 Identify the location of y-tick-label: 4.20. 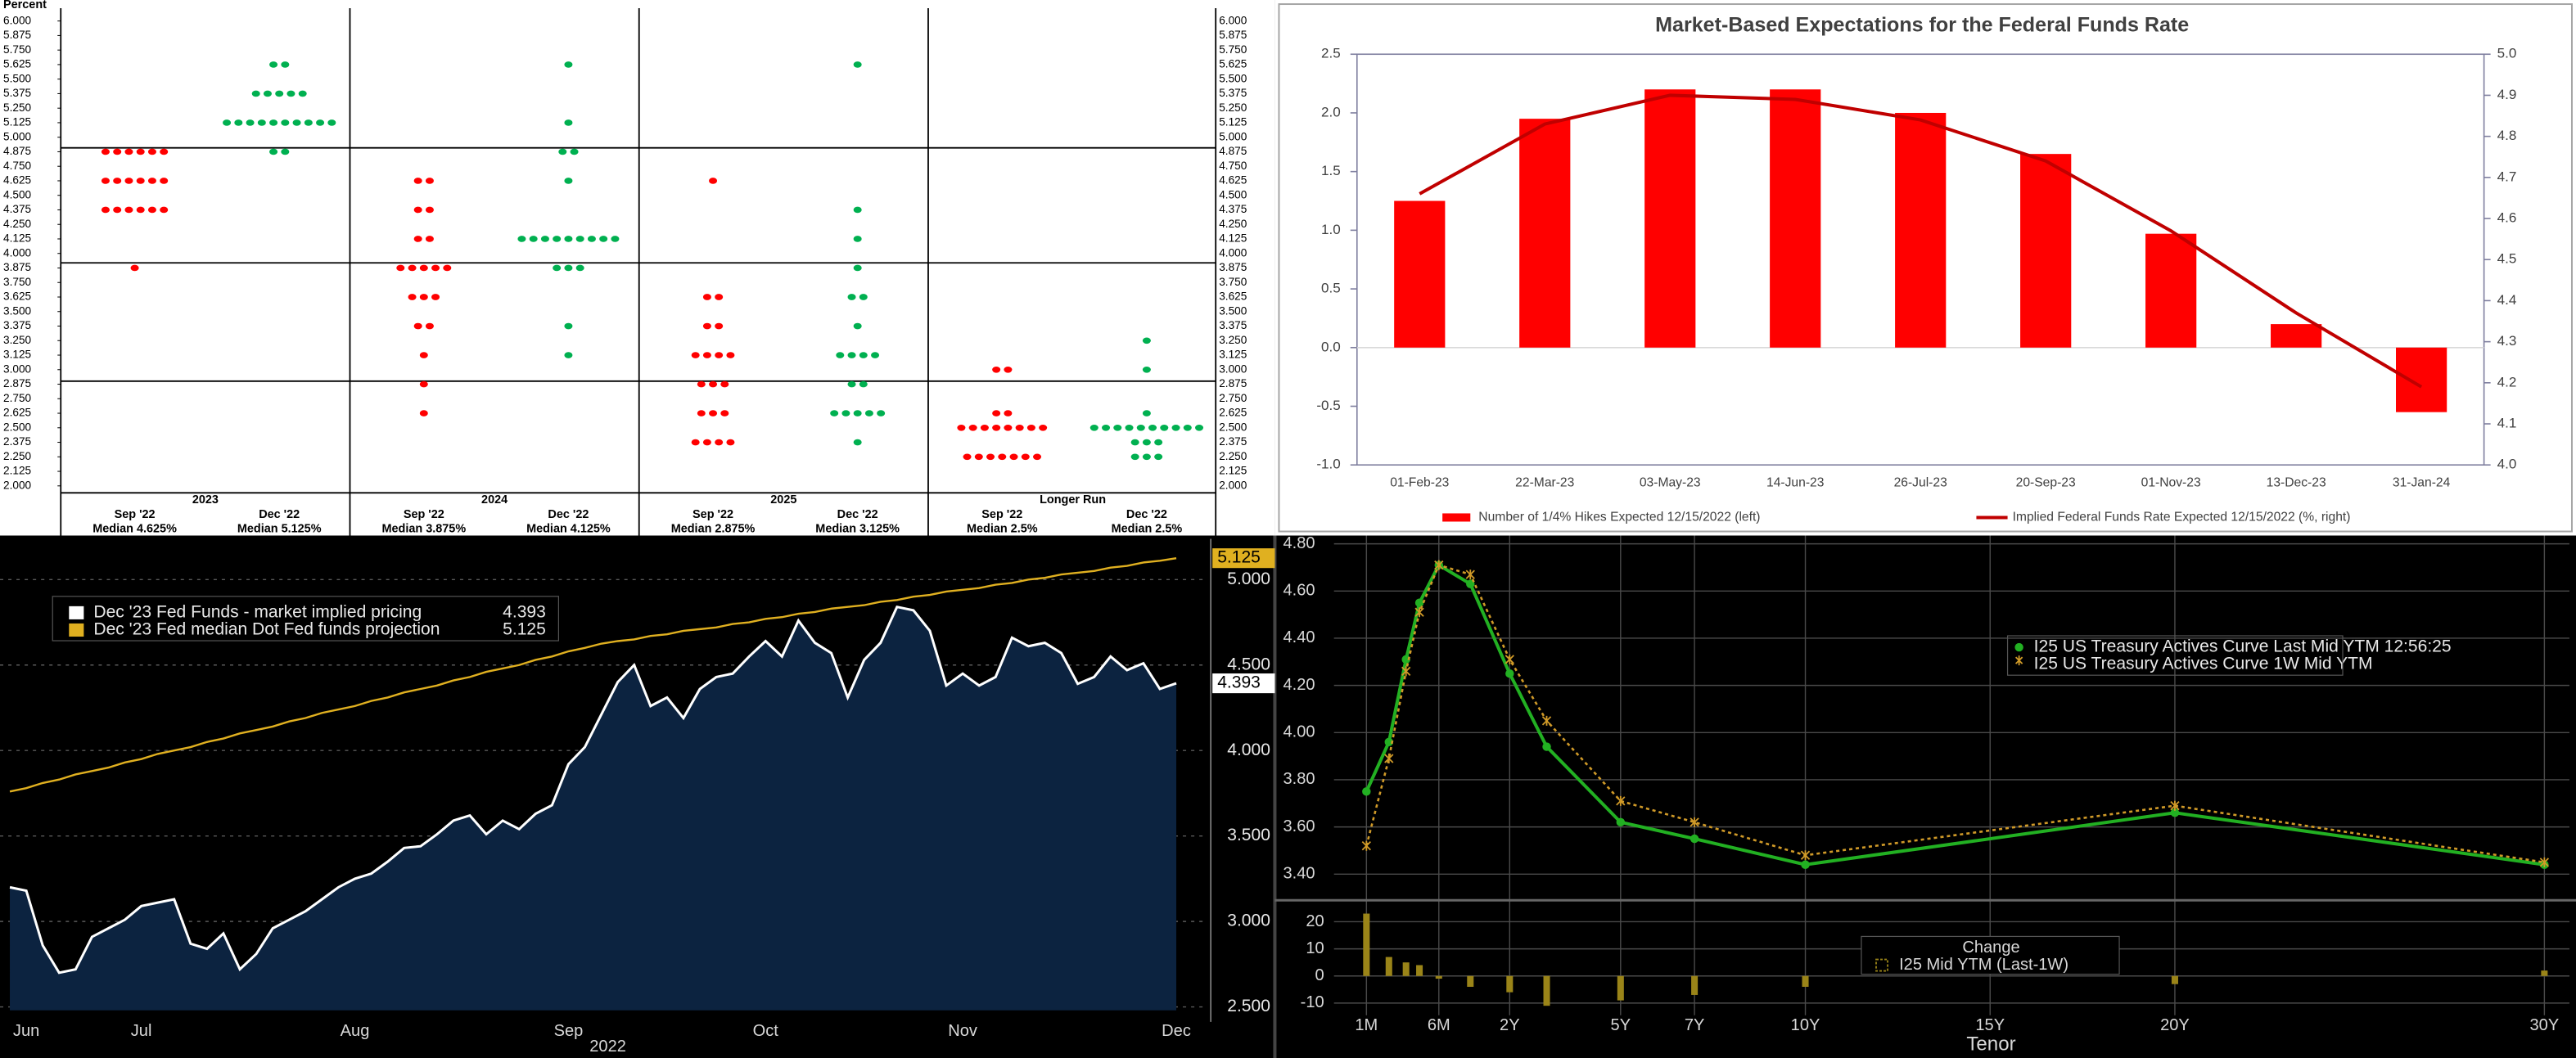
(1299, 685).